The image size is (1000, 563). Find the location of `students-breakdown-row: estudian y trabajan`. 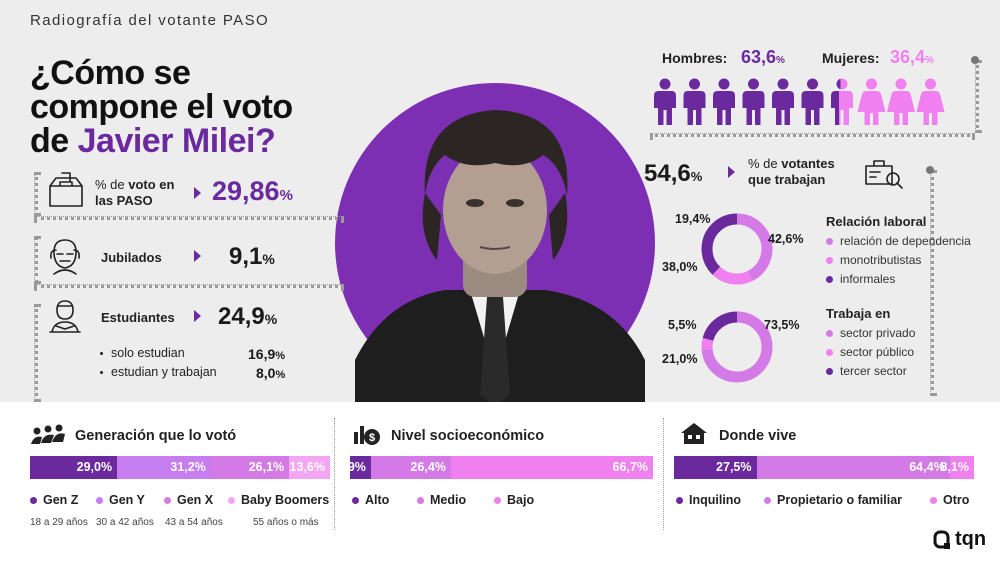

students-breakdown-row: estudian y trabajan is located at coordinates (158, 372).